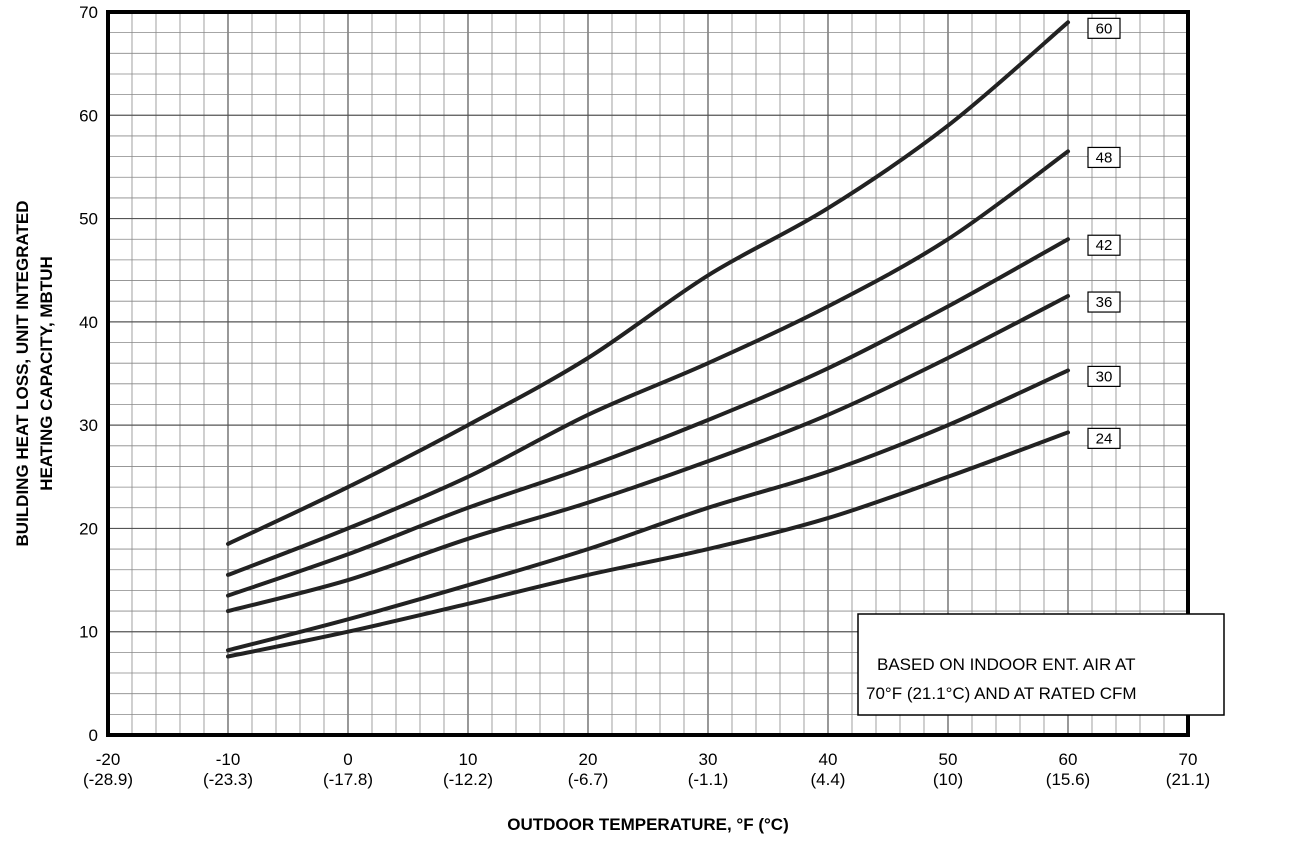 This screenshot has height=848, width=1293. I want to click on x-tick-label-c: (21.1), so click(1188, 779).